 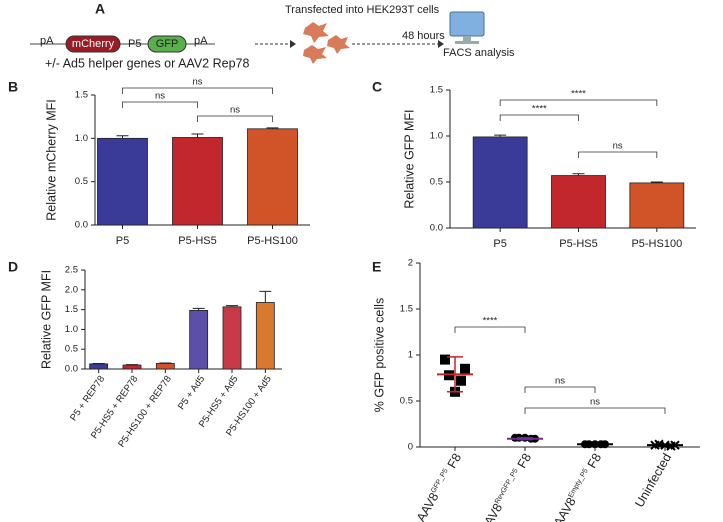 What do you see at coordinates (439, 486) in the screenshot?
I see `x-tick-label: AAV8GFP_P5F8` at bounding box center [439, 486].